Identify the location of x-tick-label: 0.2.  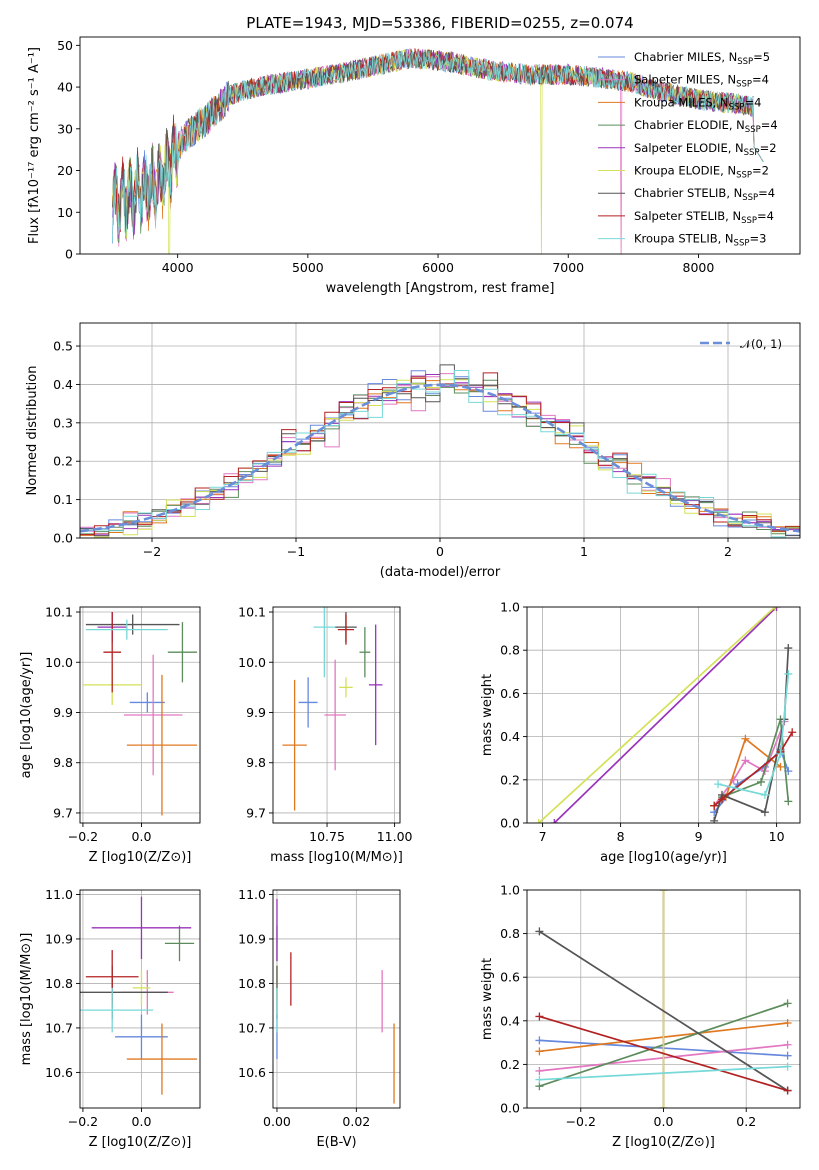
(746, 1121).